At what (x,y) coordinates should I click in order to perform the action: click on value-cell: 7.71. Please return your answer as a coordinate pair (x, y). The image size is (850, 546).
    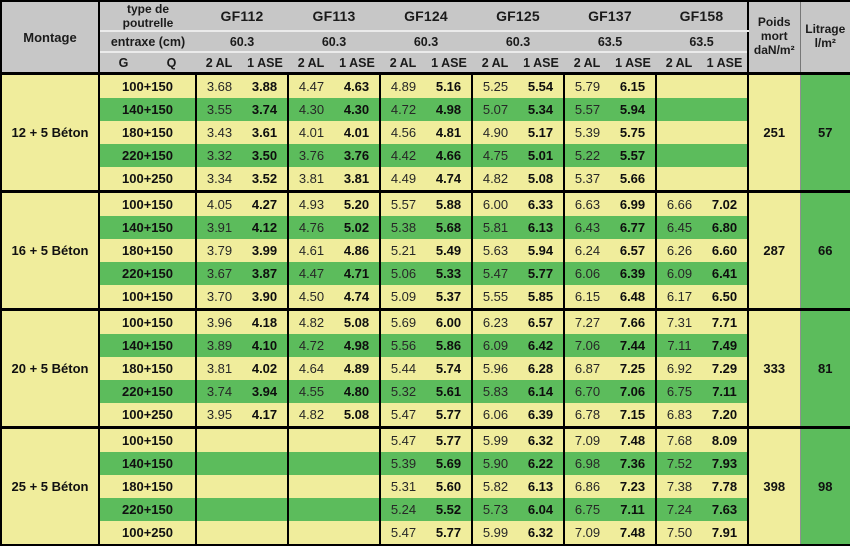
    Looking at the image, I should click on (725, 321).